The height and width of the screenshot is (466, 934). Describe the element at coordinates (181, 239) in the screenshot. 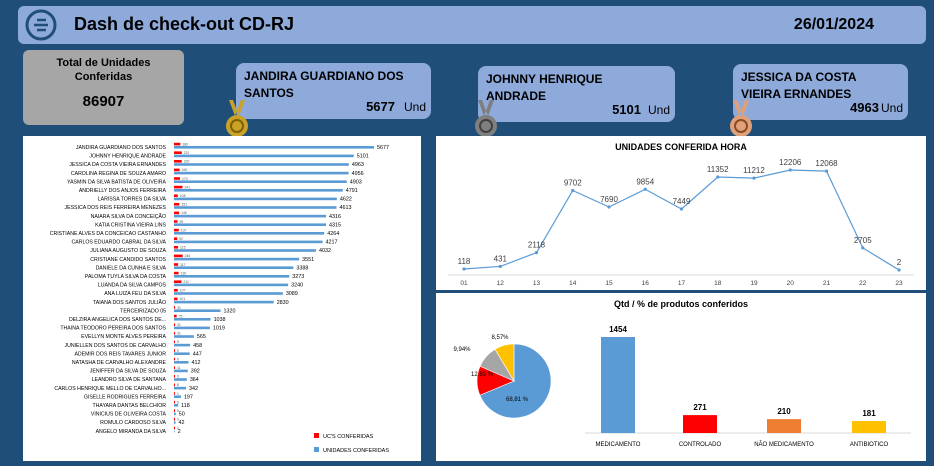

I see `uc-value-label: 92` at that location.